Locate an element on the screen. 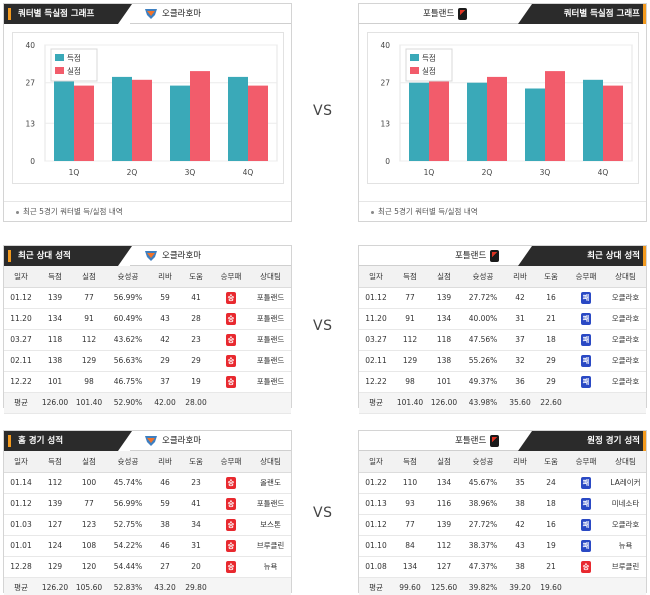  table-row: 01.14 112 100 45.74% 46 23 승 올랜도 is located at coordinates (147, 483).